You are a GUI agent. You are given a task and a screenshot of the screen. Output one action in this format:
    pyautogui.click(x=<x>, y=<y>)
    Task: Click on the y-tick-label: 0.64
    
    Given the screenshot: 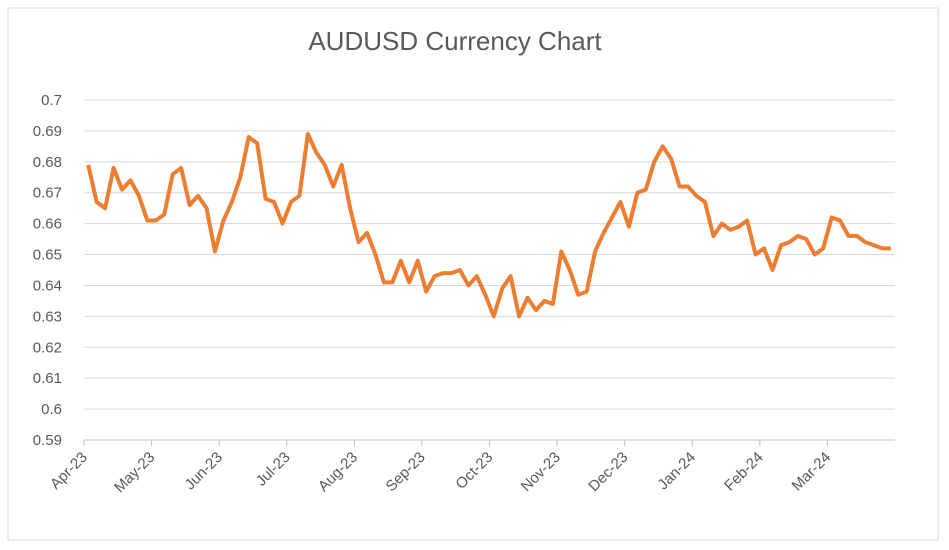 What is the action you would take?
    pyautogui.click(x=47, y=285)
    